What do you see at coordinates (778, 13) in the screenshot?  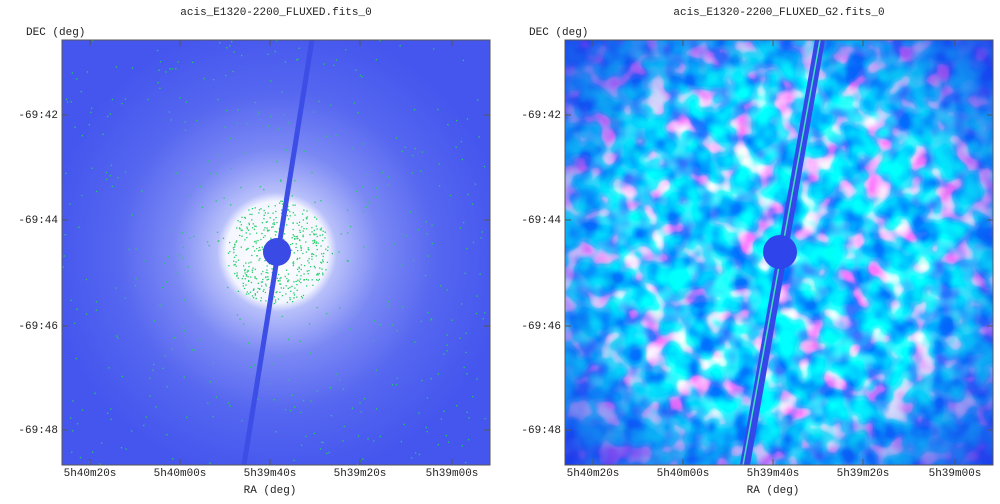 I see `panel-title: acis_E1320-2200_FLUXED_G2.fits_0` at bounding box center [778, 13].